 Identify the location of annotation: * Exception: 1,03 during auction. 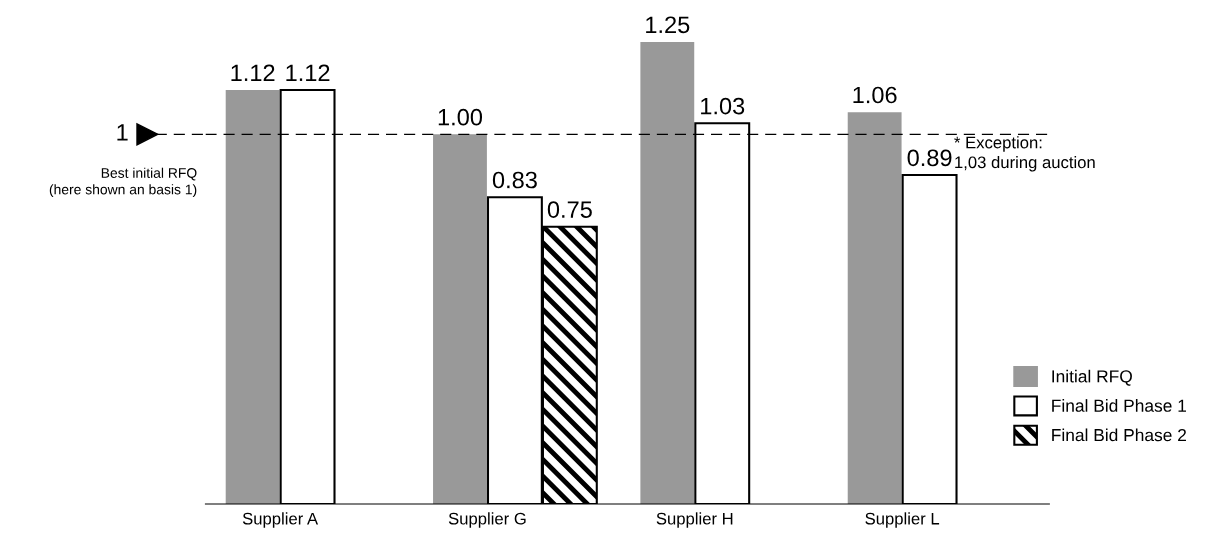
(1024, 154).